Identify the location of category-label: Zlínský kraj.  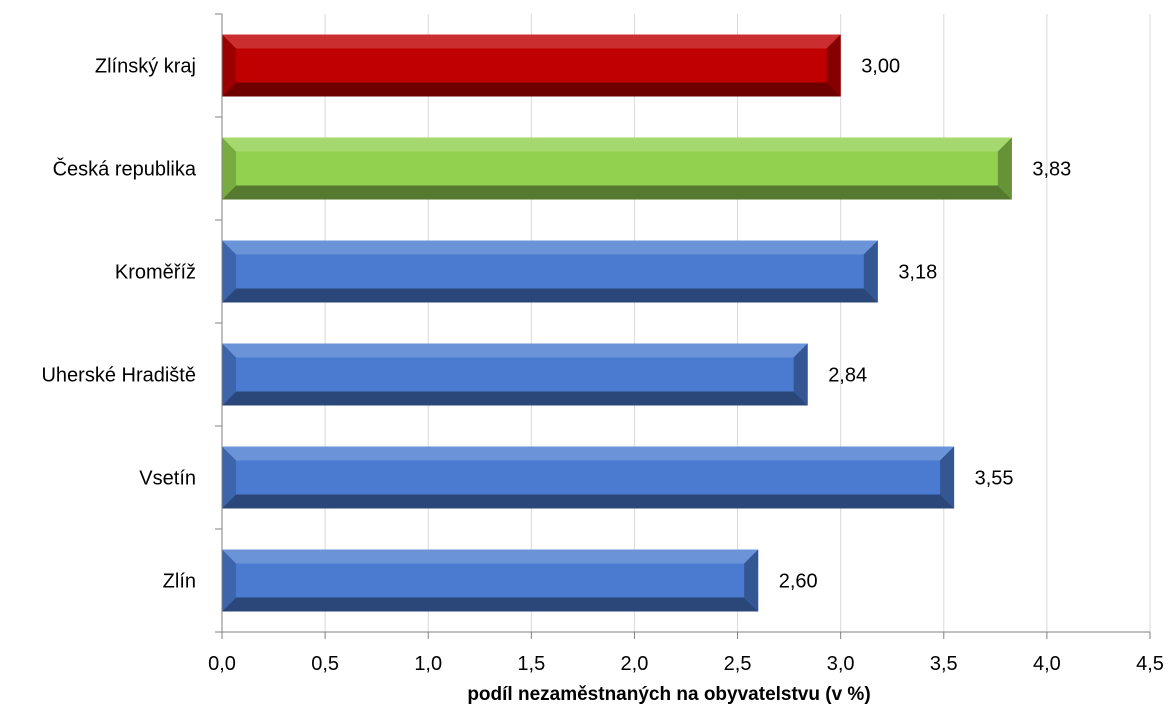
(145, 67).